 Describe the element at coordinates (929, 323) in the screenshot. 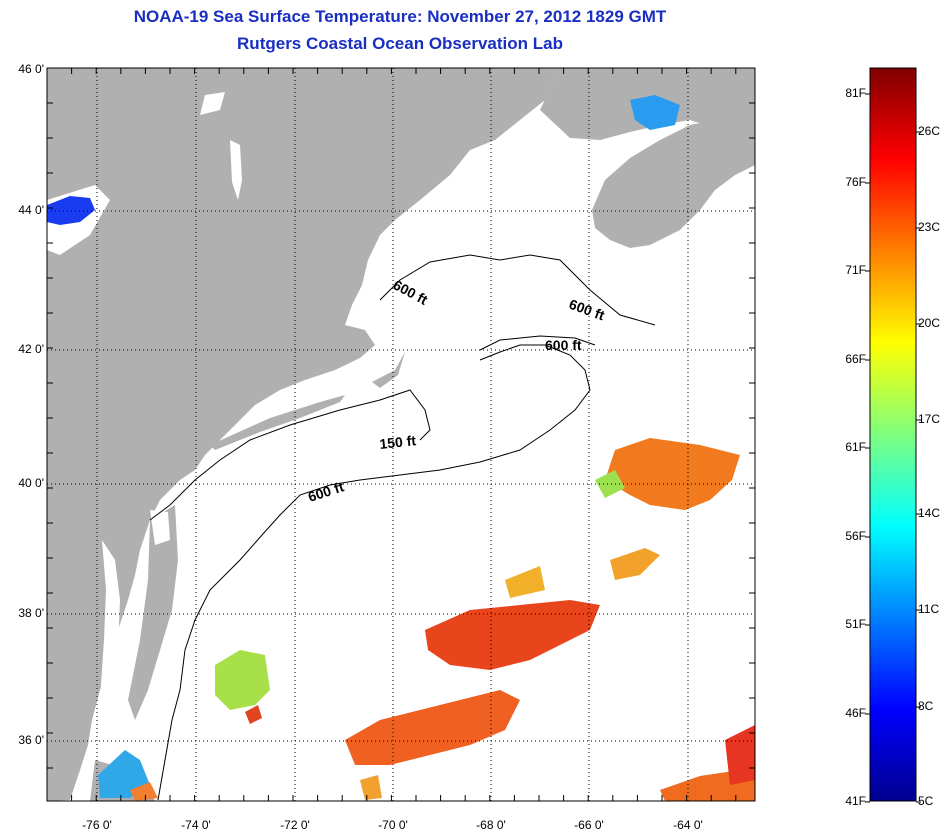

I see `colorbar-c-label: 20C` at that location.